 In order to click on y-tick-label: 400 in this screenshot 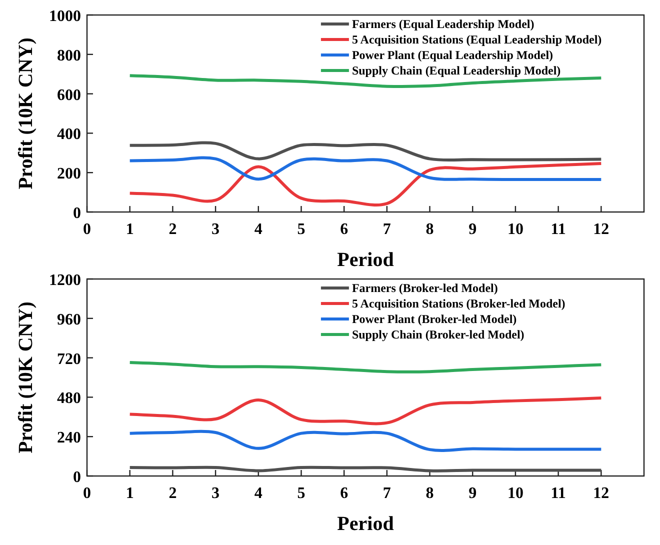, I will do `click(69, 135)`.